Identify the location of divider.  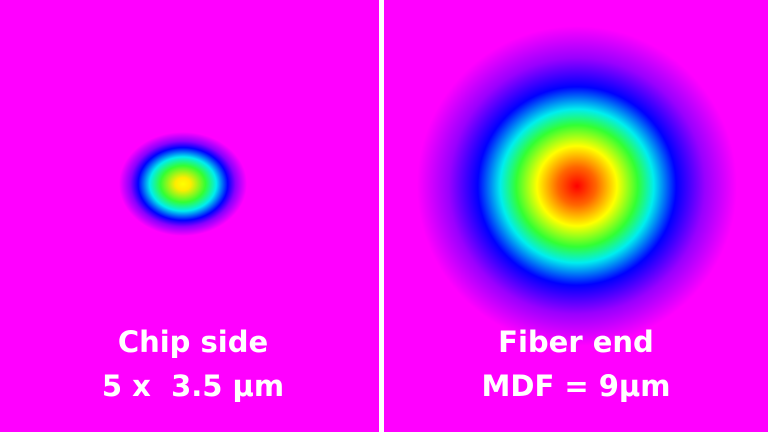
(381, 216).